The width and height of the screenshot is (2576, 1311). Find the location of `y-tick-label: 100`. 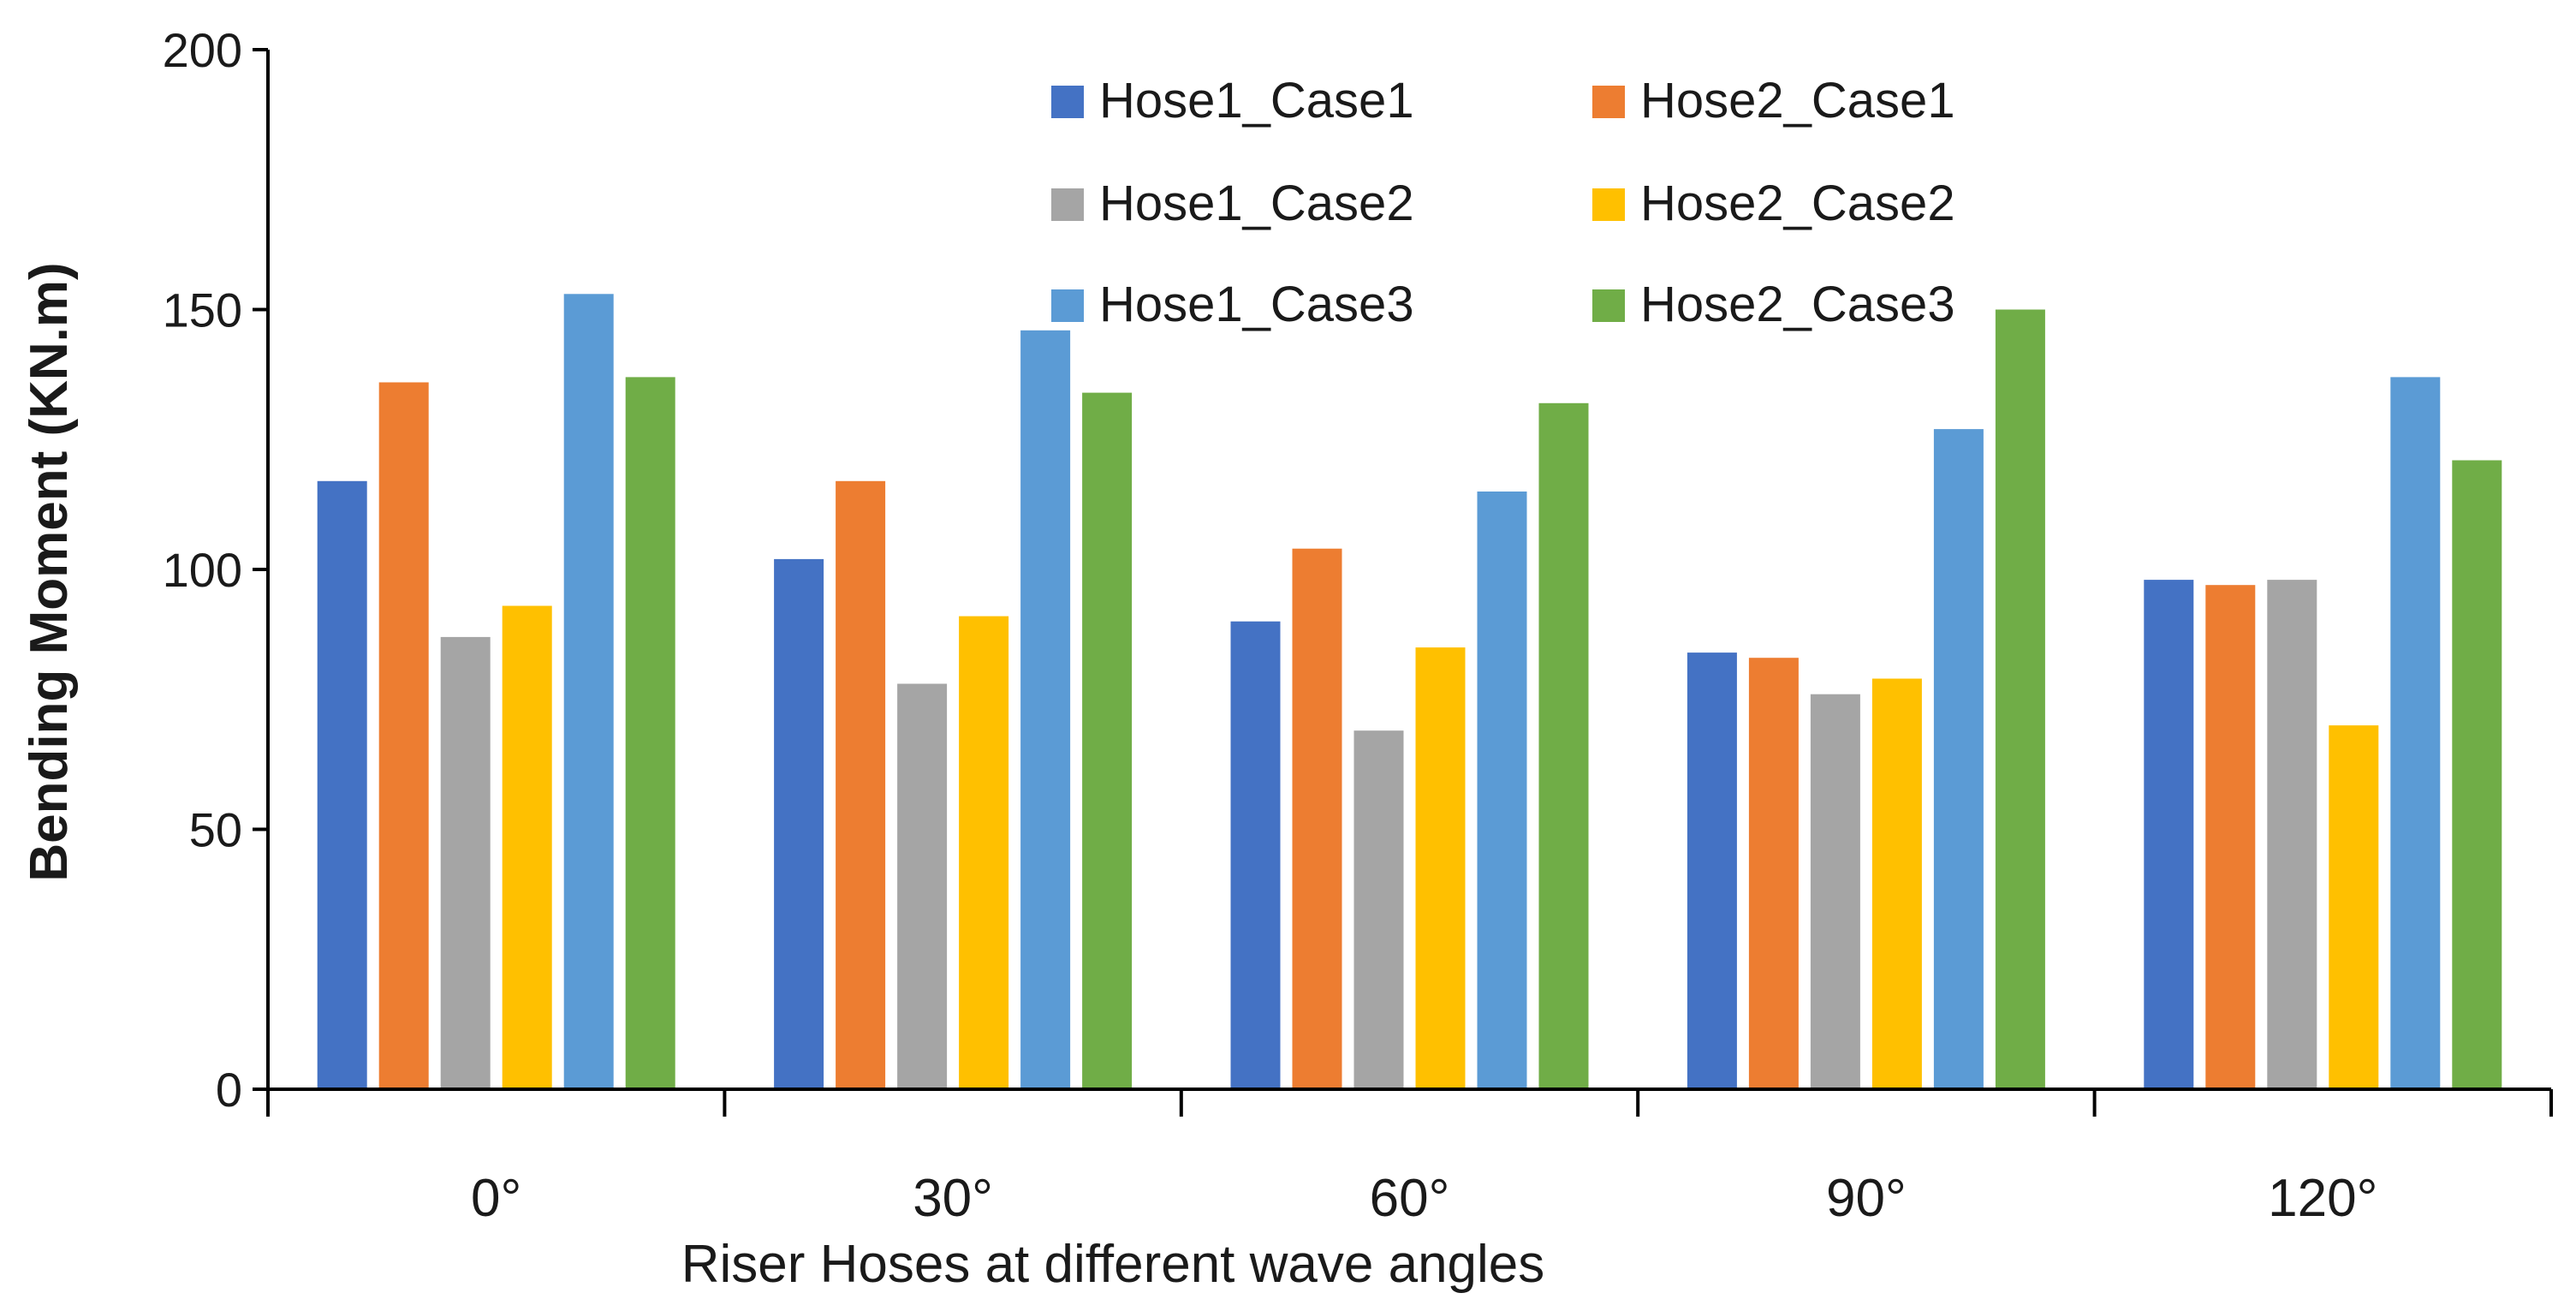

y-tick-label: 100 is located at coordinates (202, 570).